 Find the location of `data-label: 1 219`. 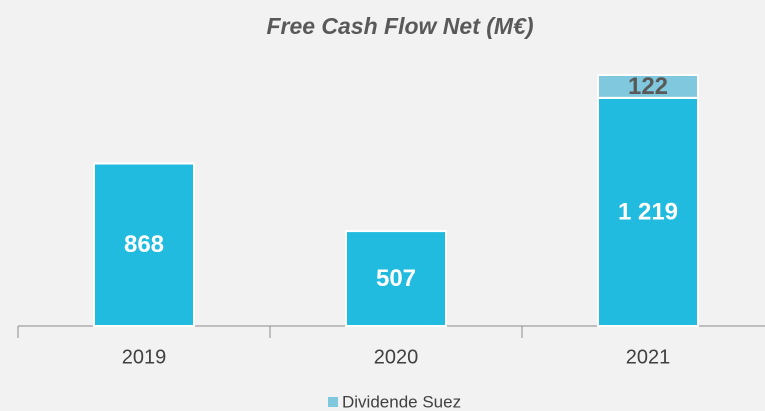

data-label: 1 219 is located at coordinates (648, 211).